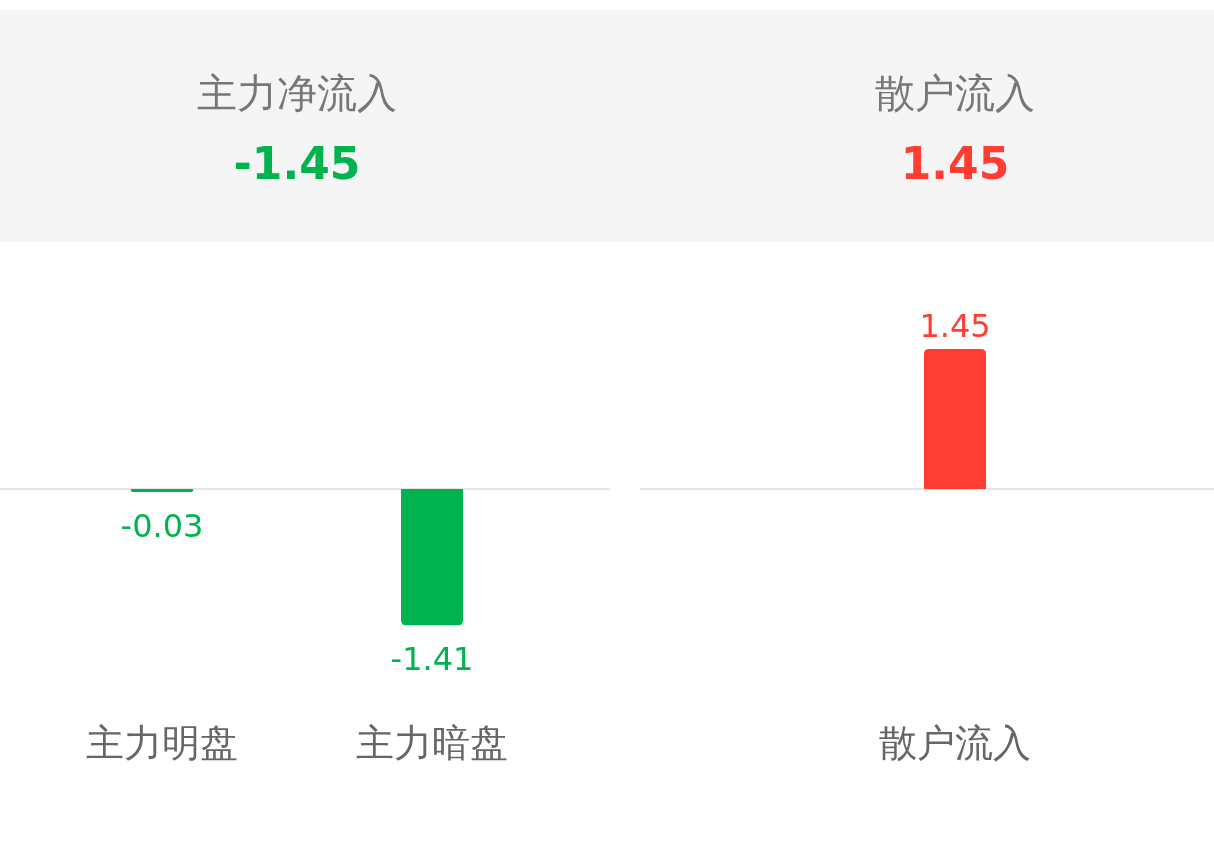 Image resolution: width=1214 pixels, height=848 pixels. I want to click on data-label: 1.45, so click(955, 326).